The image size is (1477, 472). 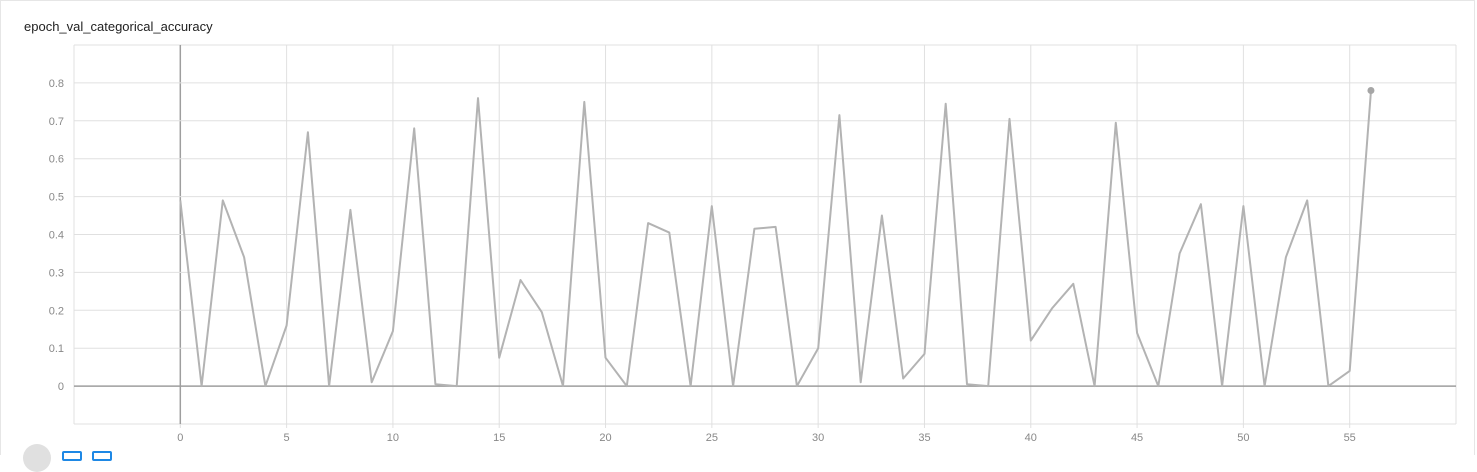 I want to click on data-icon, so click(x=102, y=456).